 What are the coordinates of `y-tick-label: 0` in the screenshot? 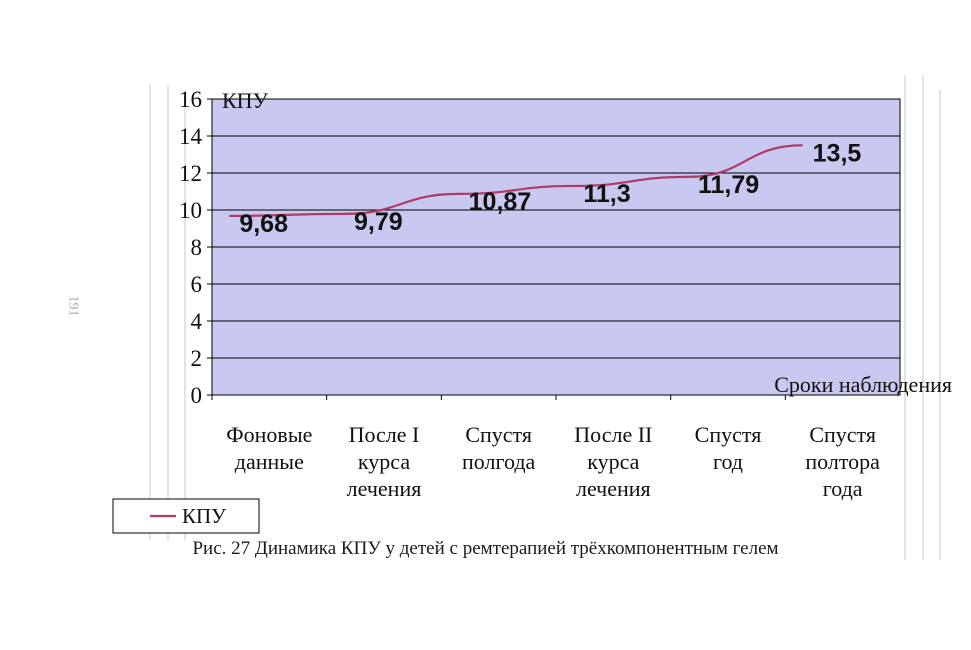 It's located at (197, 395).